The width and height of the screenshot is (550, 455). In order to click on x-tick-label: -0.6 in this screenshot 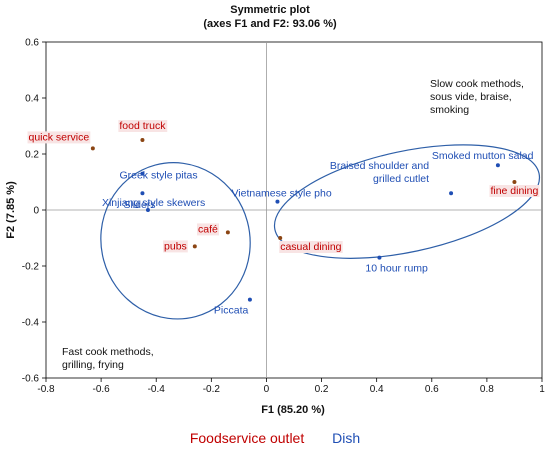, I will do `click(101, 389)`.